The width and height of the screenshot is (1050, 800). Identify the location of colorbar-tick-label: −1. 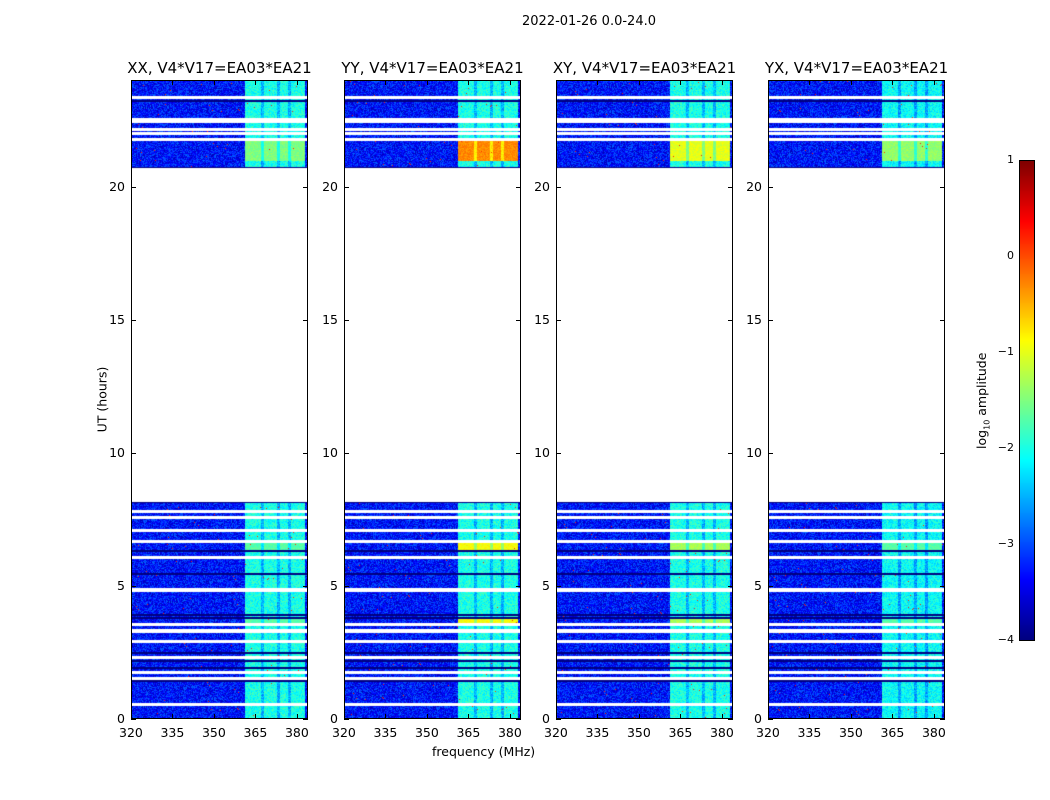
(1005, 351).